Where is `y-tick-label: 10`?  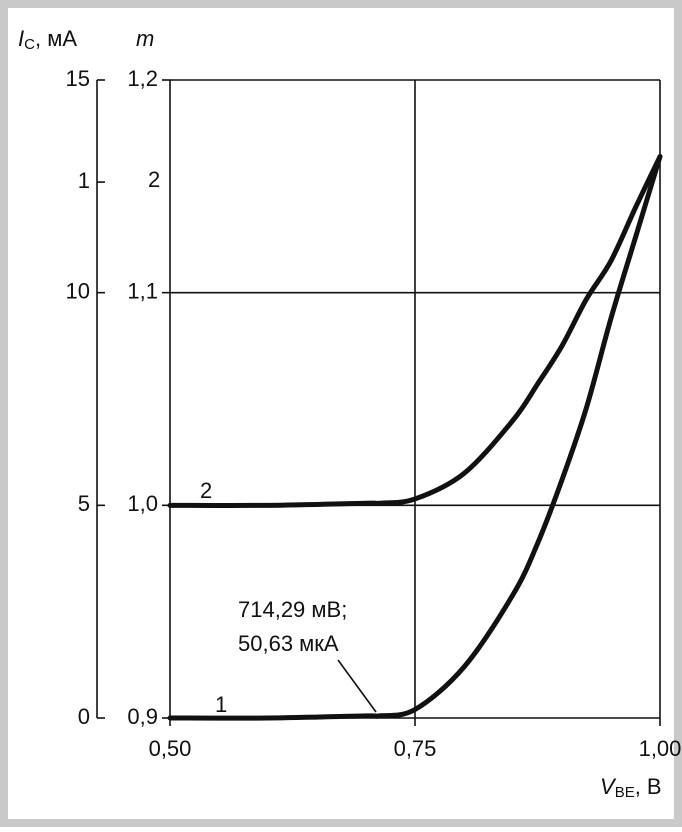
y-tick-label: 10 is located at coordinates (78, 290).